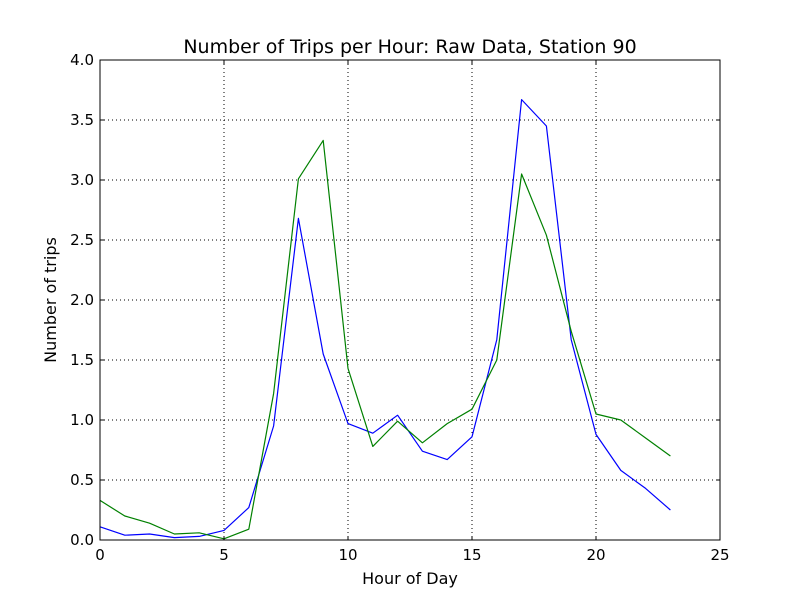 Image resolution: width=800 pixels, height=604 pixels. I want to click on y-tick-label: 0.0, so click(82, 540).